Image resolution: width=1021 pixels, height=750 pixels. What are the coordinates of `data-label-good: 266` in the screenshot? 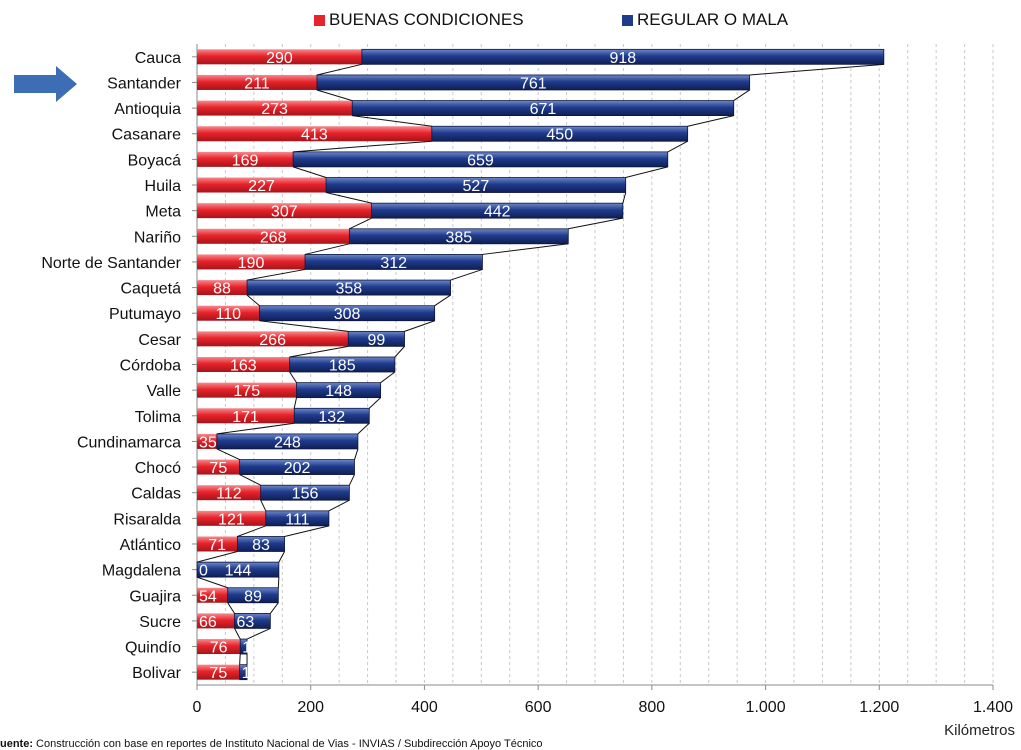 It's located at (272, 340).